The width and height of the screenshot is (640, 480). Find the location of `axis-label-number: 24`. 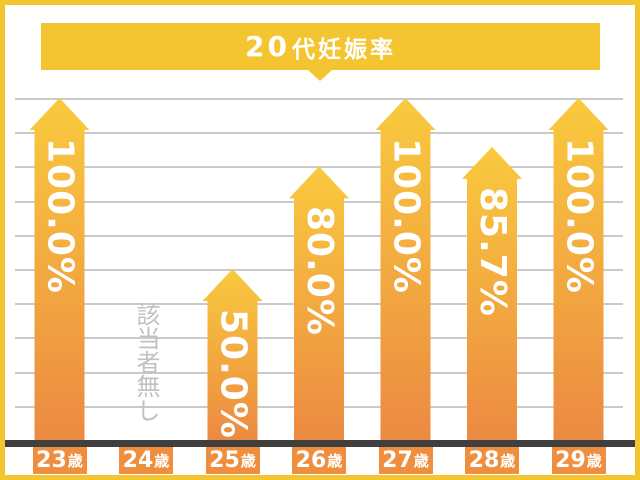

axis-label-number: 24 is located at coordinates (138, 460).